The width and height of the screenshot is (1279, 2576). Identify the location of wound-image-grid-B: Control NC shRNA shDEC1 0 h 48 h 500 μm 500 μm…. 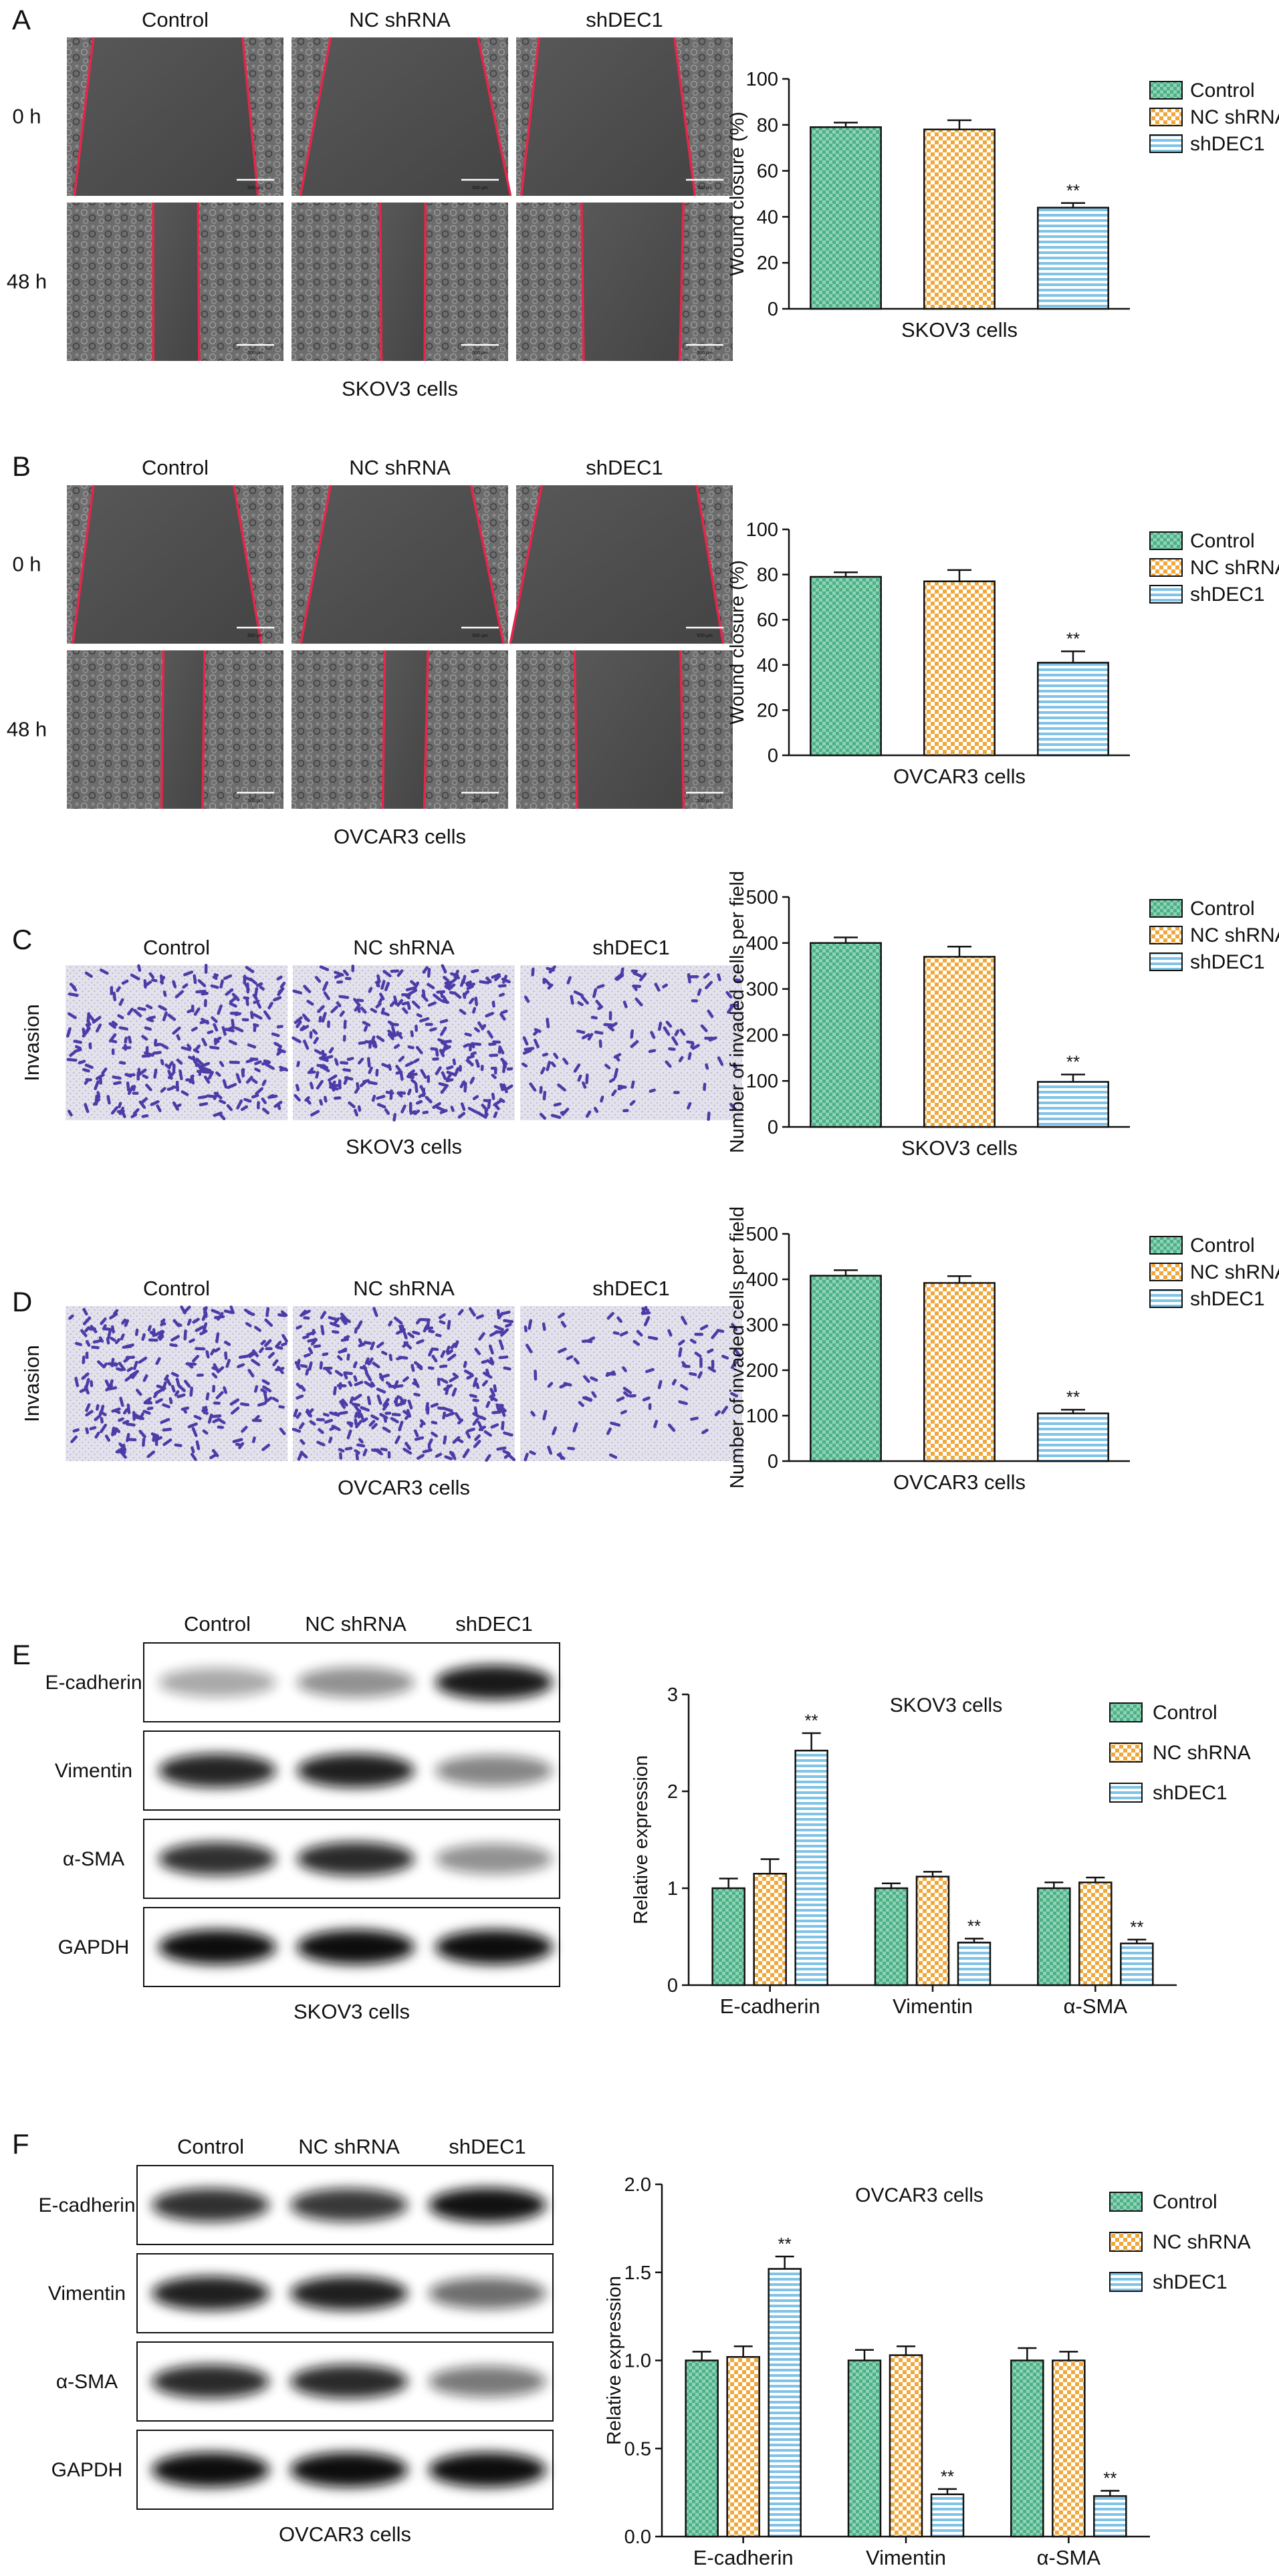
(370, 652).